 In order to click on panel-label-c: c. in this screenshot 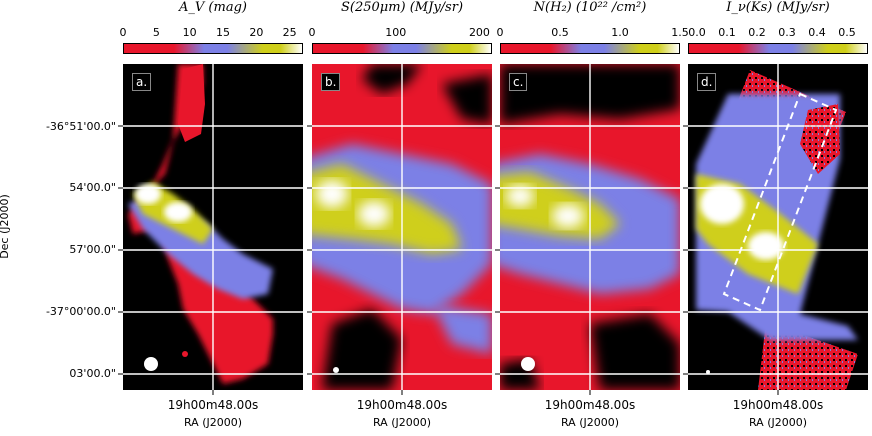, I will do `click(518, 82)`.